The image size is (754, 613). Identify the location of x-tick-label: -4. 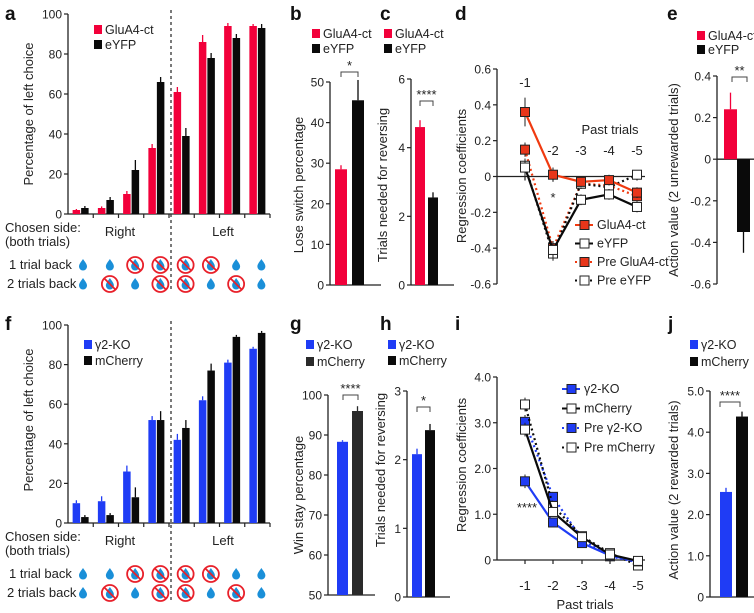
(610, 585).